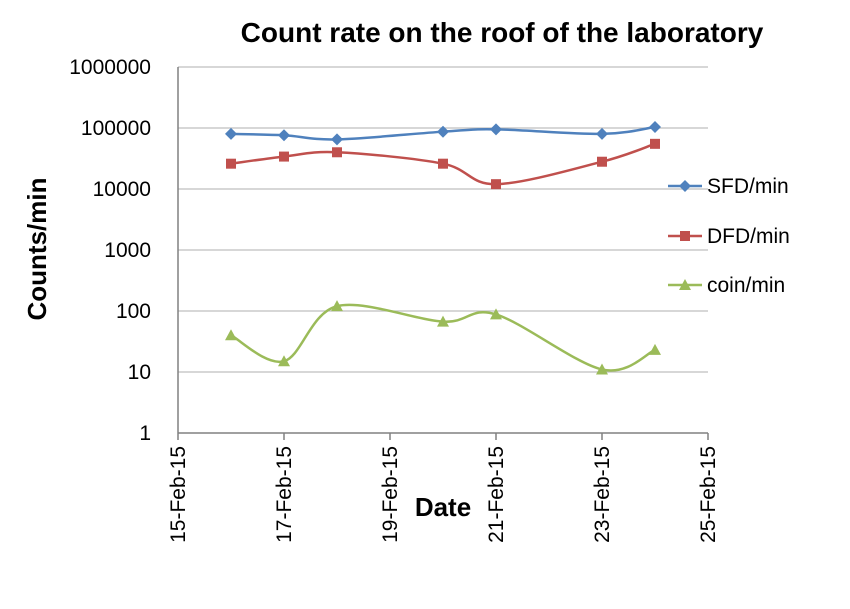  I want to click on legend-item-dfd: DFD/min, so click(729, 236).